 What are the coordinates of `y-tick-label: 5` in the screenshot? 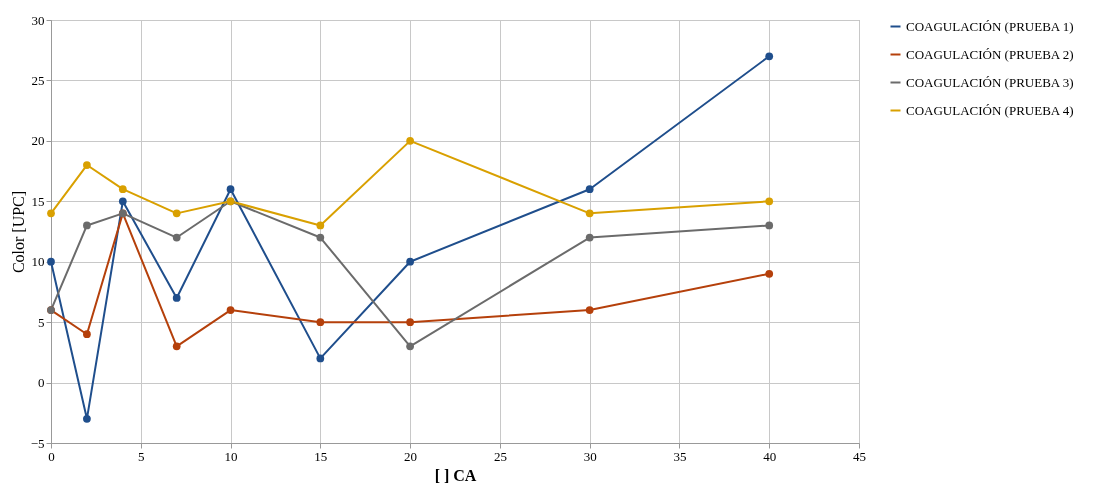 It's located at (41, 322).